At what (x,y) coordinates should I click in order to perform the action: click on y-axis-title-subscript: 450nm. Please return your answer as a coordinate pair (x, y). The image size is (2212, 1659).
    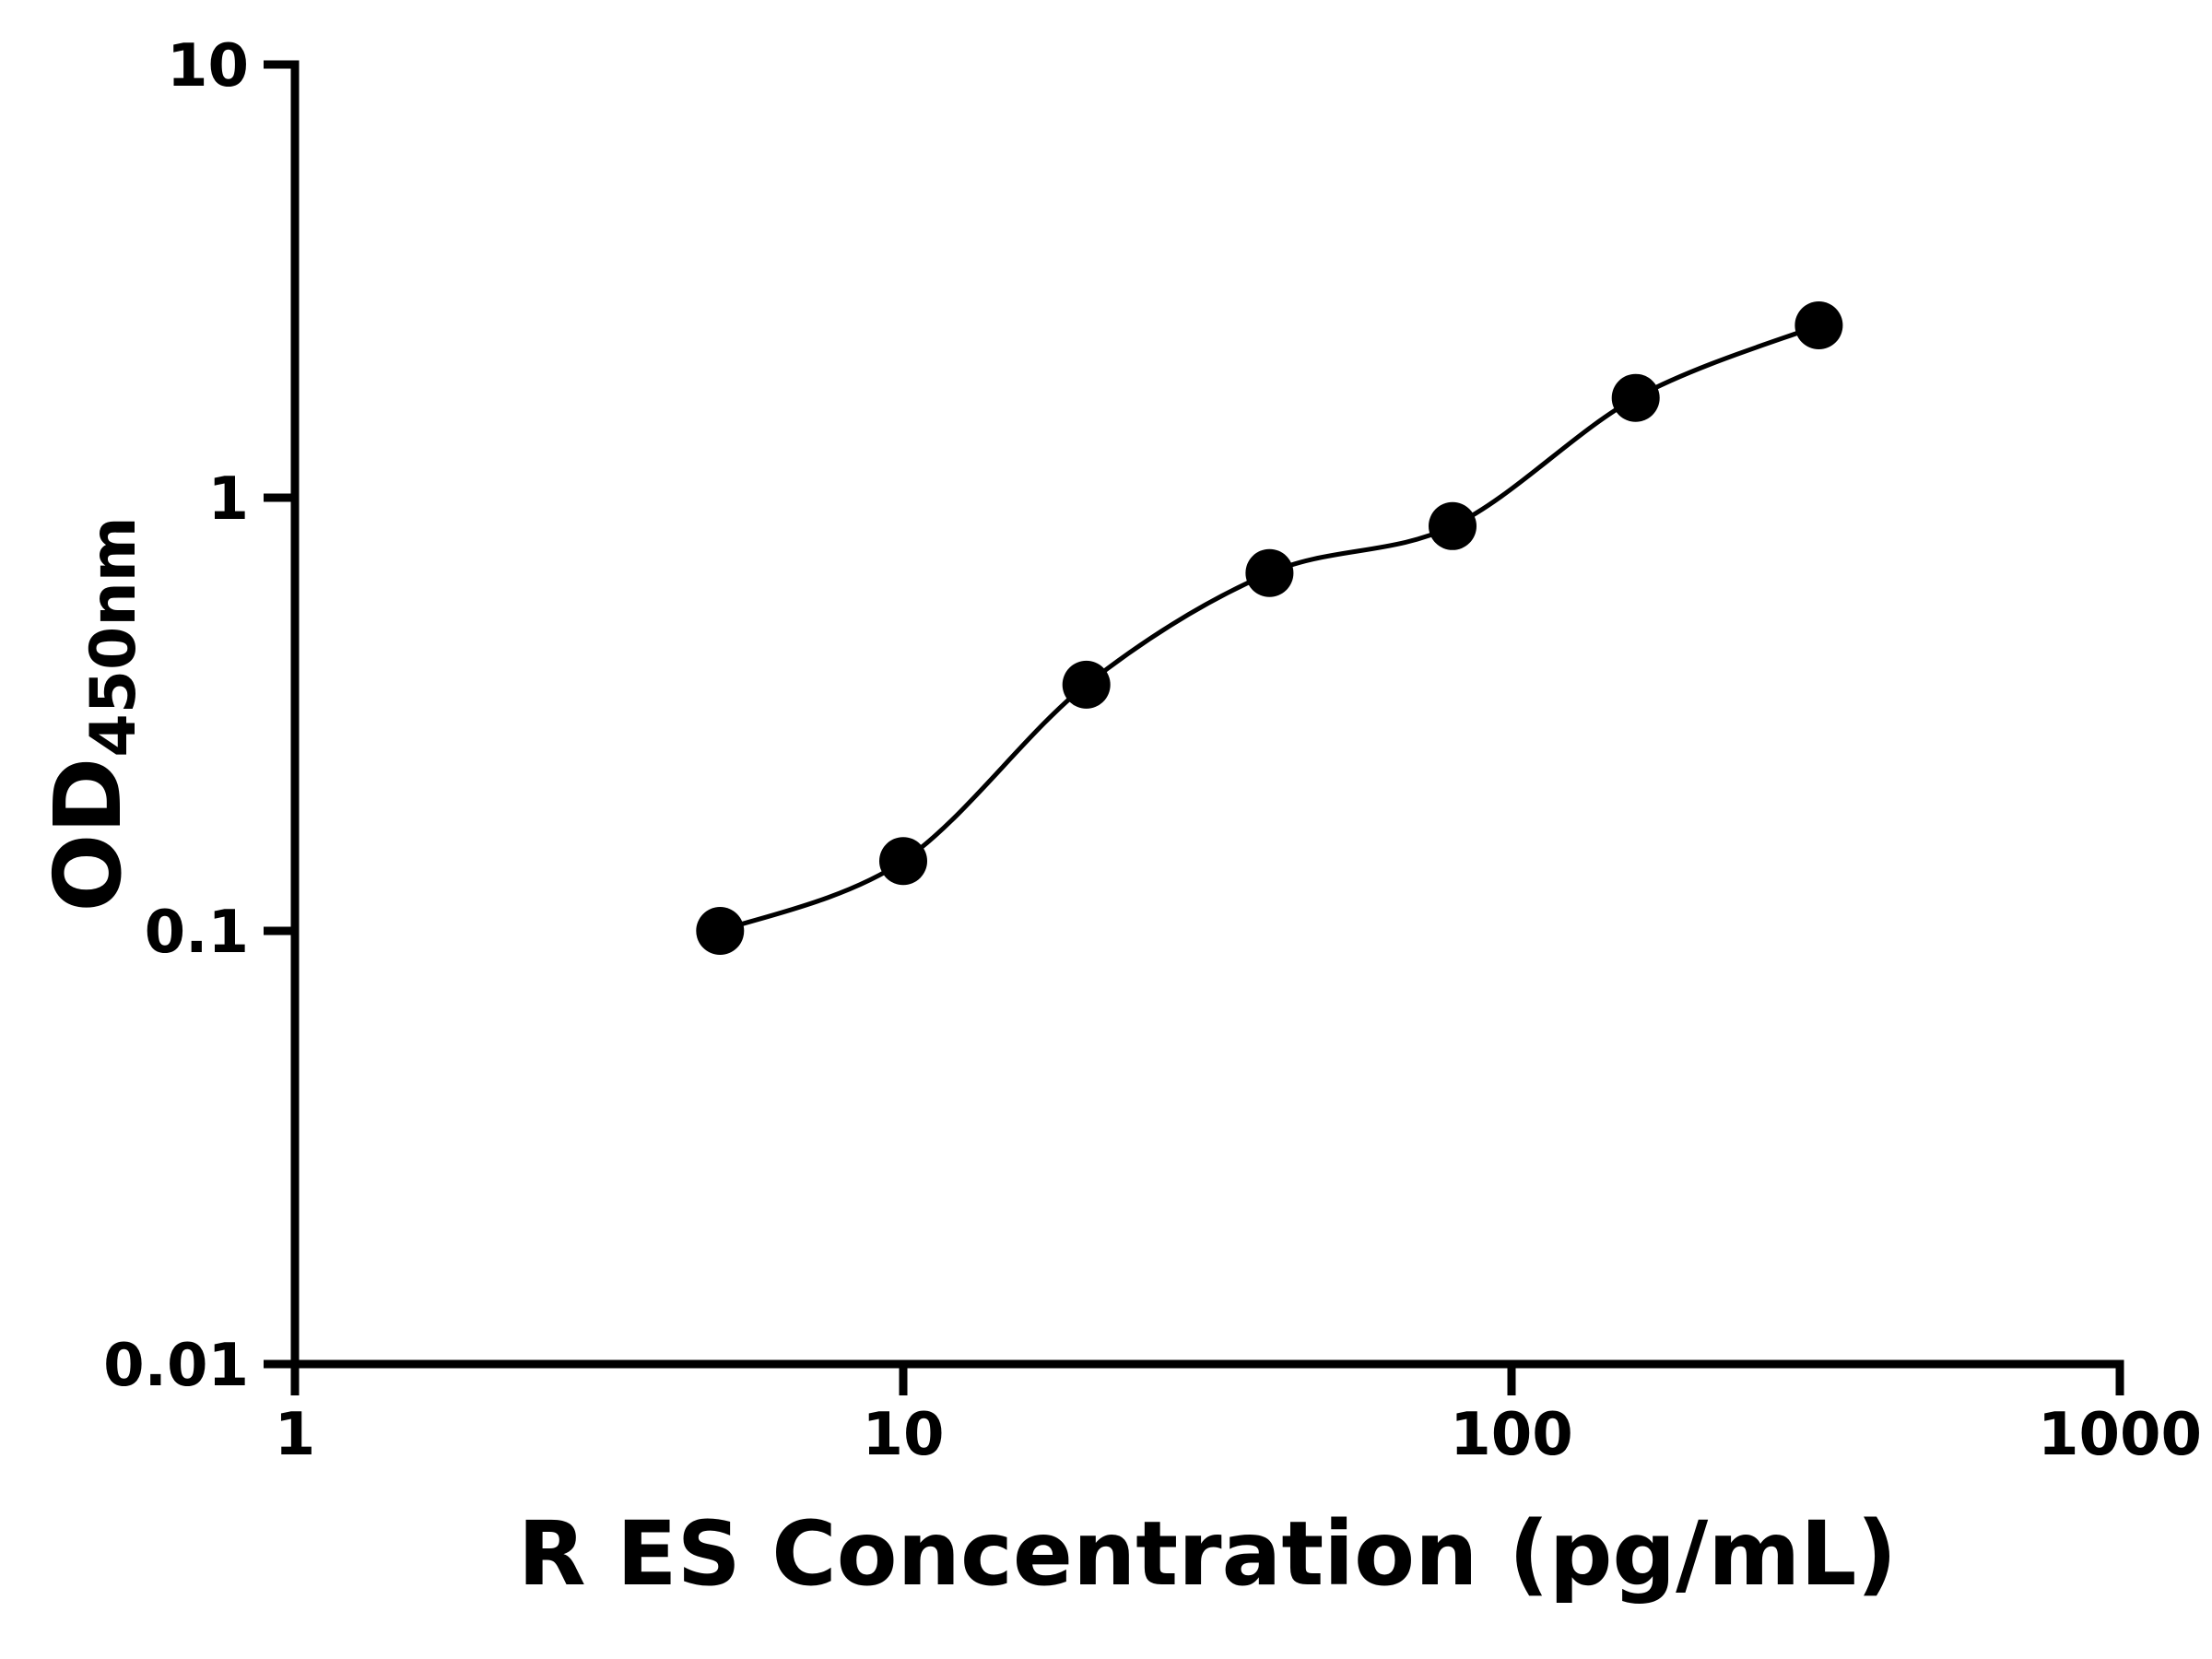
    Looking at the image, I should click on (113, 637).